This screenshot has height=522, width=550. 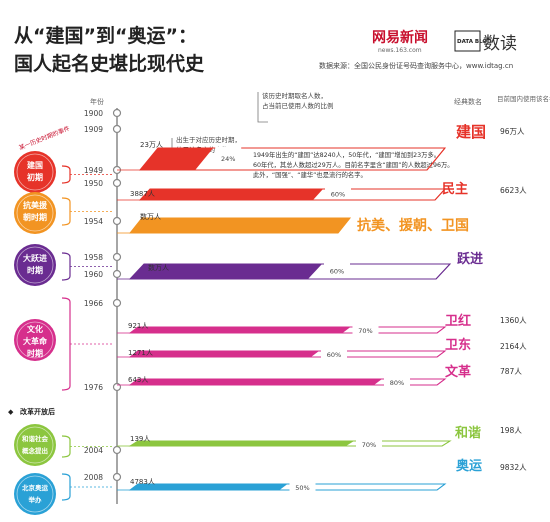 I want to click on year-tick-label: 1958, so click(x=93, y=257).